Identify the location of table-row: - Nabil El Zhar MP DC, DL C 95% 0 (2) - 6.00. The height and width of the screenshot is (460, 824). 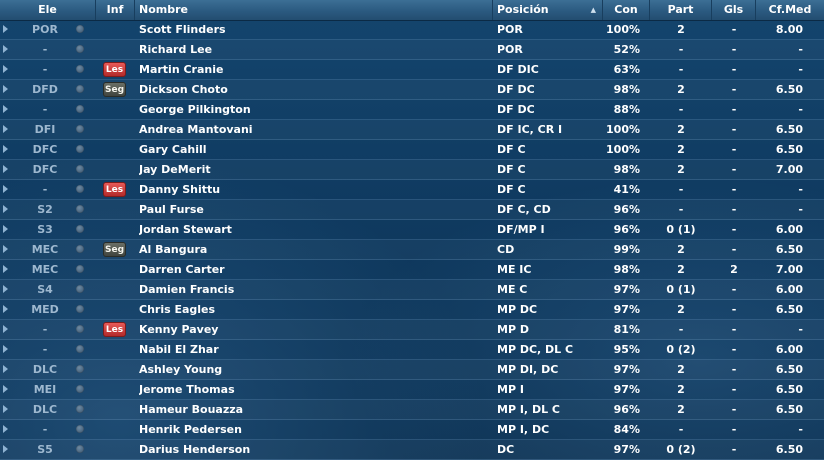
(412, 350).